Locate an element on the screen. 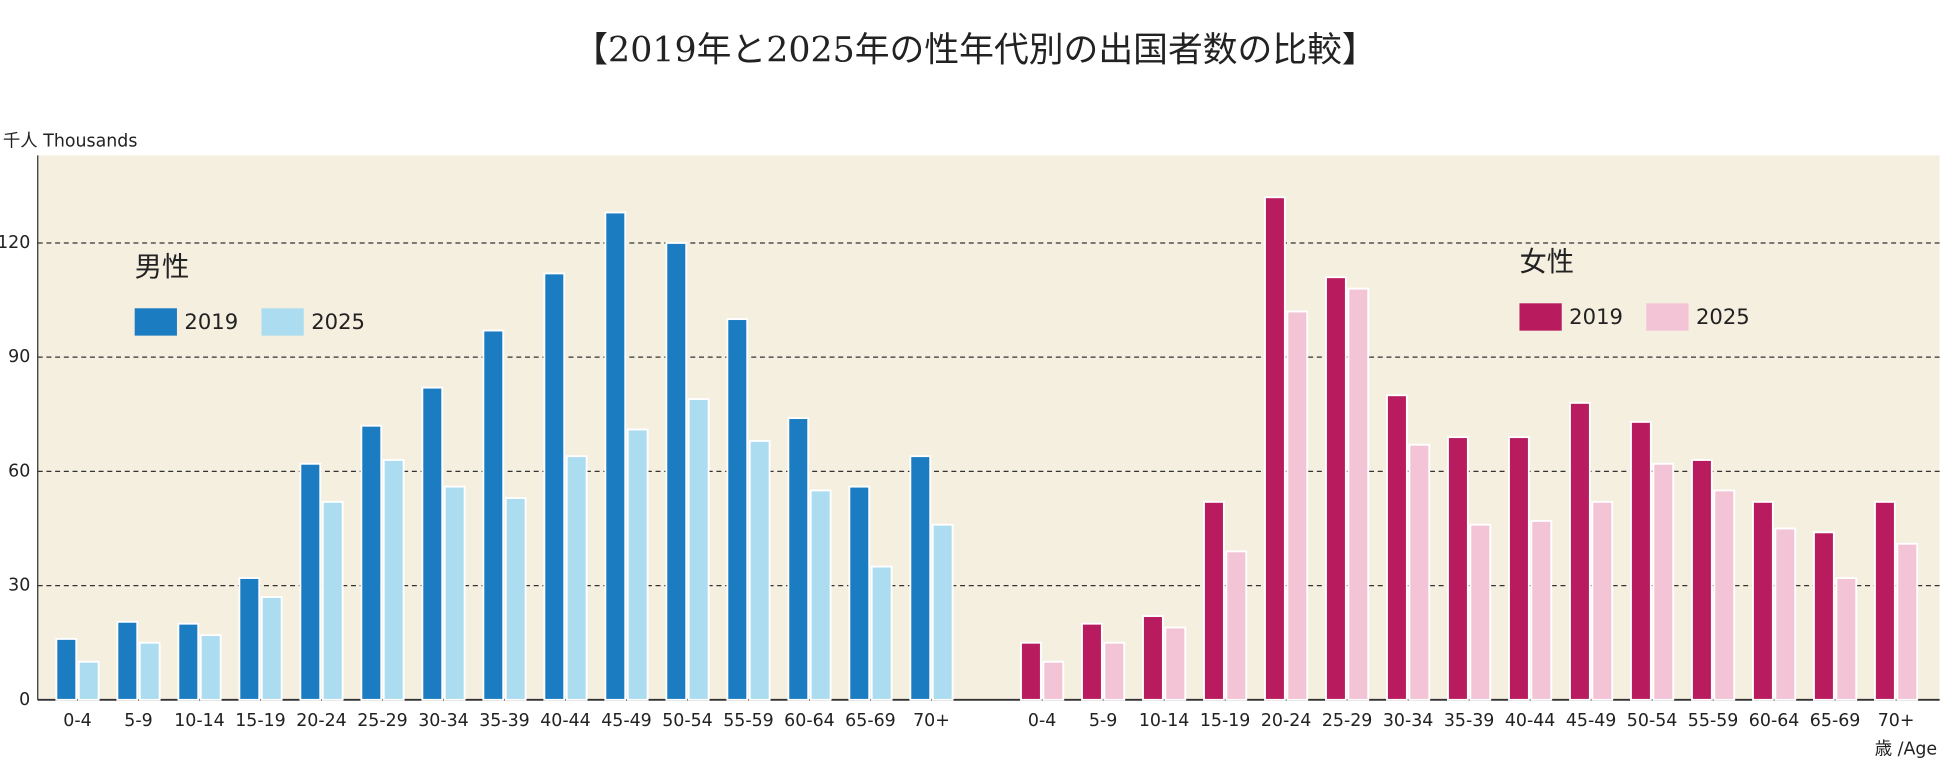  y-axis-label: 千人 Thousands is located at coordinates (70, 142).